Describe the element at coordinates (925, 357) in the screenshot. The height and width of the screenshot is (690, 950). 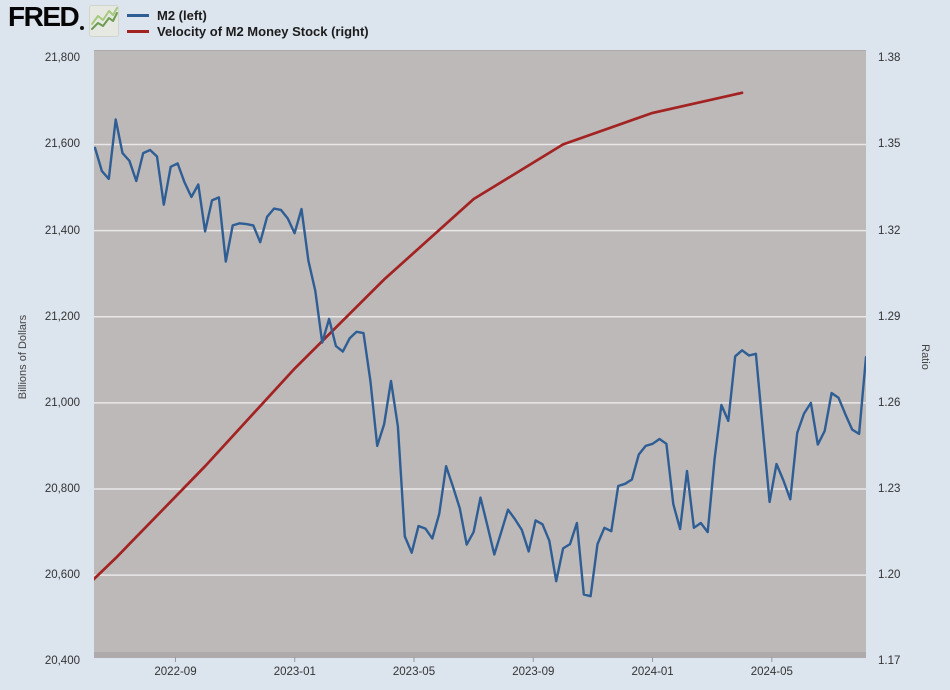
I see `axis-title-right: Ratio` at that location.